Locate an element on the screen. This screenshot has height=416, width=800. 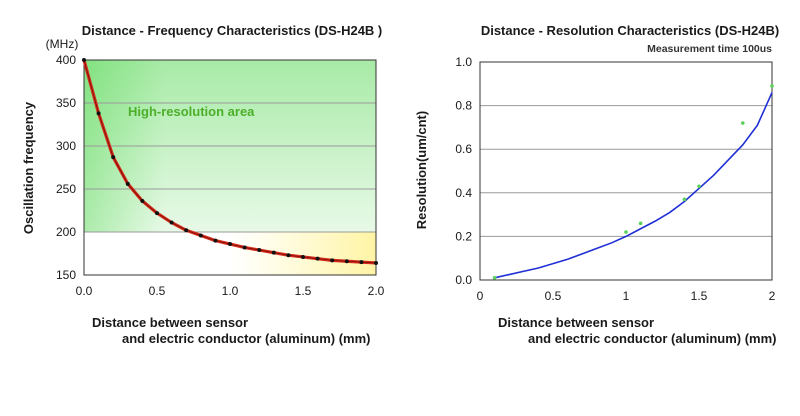
y-tick-label: 150 is located at coordinates (66, 275).